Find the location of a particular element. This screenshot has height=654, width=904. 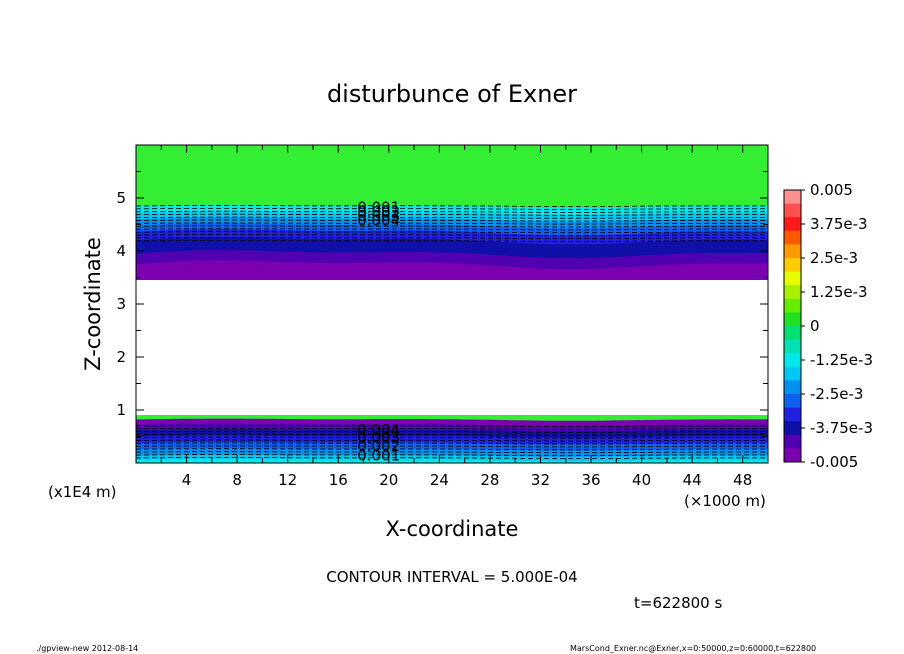

y-tick-label: 3 is located at coordinates (121, 304).